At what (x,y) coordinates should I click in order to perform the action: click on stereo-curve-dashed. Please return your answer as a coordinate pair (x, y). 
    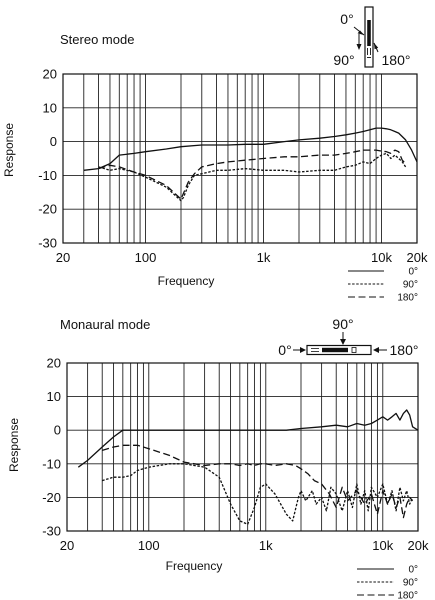
    Looking at the image, I should click on (252, 174).